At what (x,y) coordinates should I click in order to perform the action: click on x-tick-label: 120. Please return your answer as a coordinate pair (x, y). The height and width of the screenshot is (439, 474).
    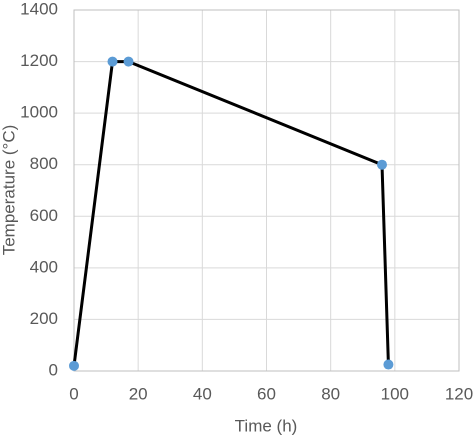
    Looking at the image, I should click on (459, 393).